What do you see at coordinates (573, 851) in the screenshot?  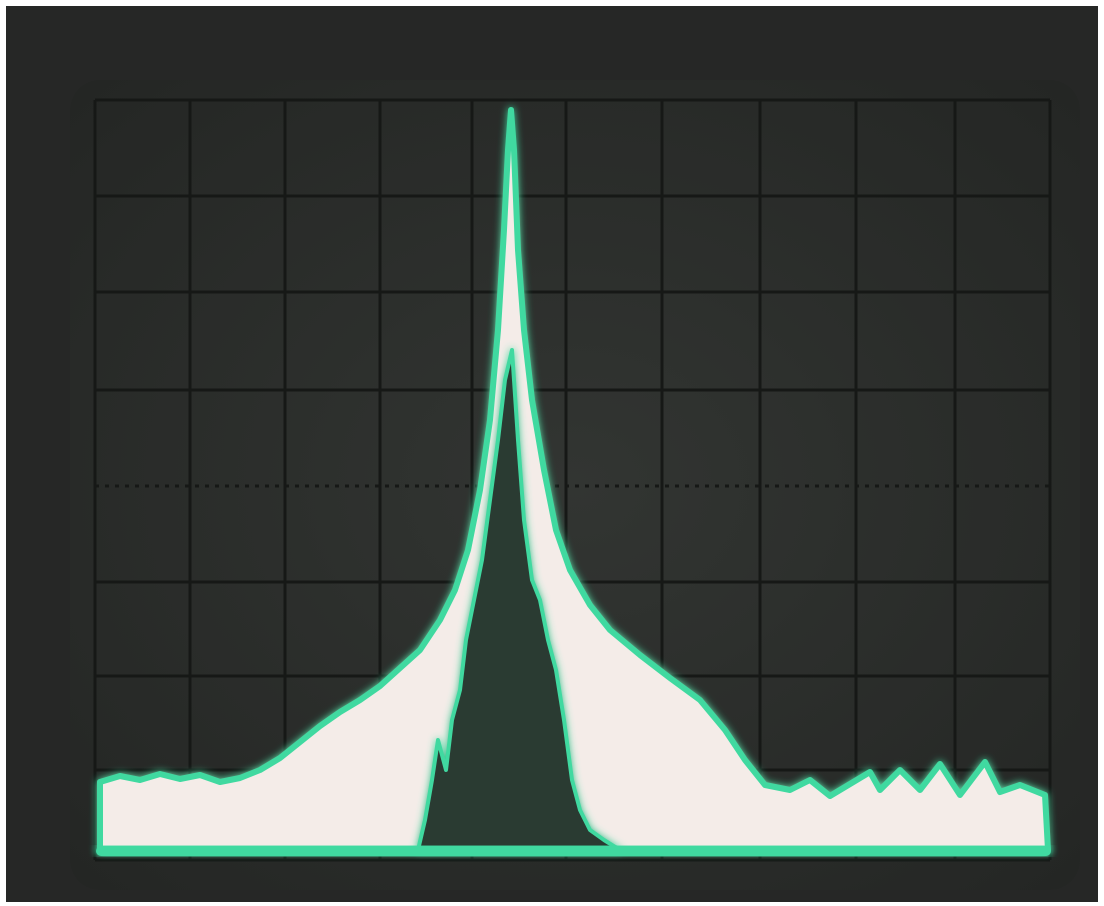 I see `baseline` at bounding box center [573, 851].